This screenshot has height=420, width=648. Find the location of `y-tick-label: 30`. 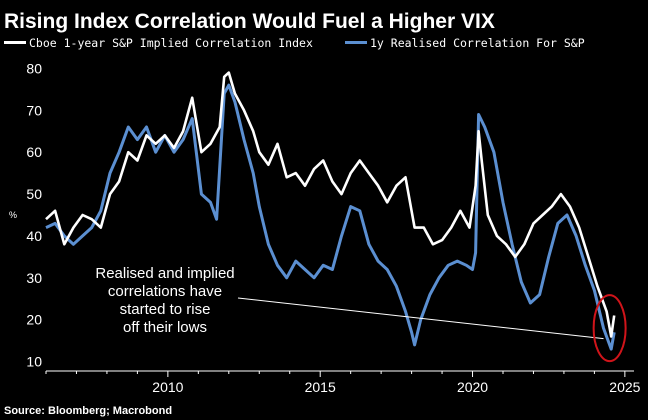

y-tick-label: 30 is located at coordinates (34, 278).